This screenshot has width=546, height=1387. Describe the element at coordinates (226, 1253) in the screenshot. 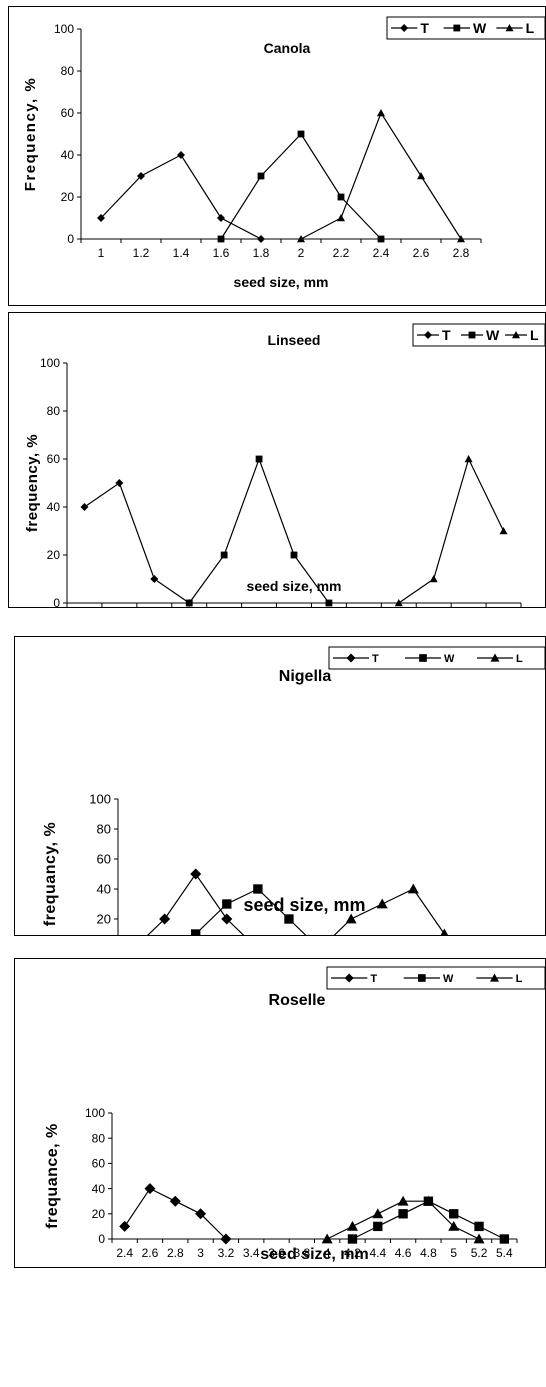

I see `x-tick-label: 3.2` at that location.